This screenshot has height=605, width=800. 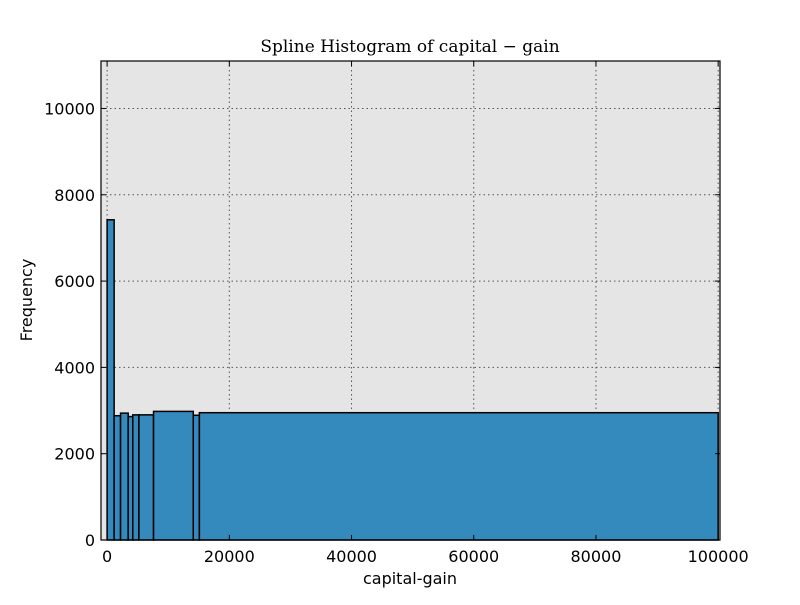 I want to click on y-tick-label-1: 2000, so click(x=74, y=454).